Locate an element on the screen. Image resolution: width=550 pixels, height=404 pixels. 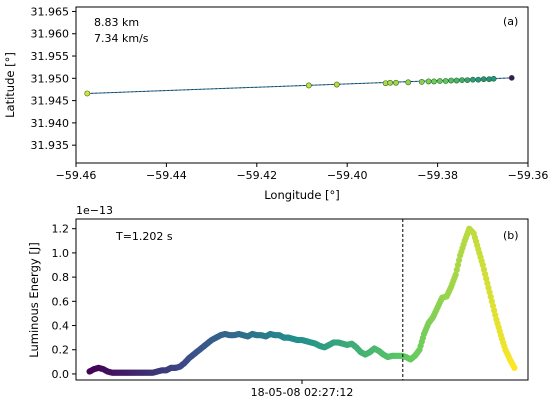
distance-annotation: 8.83 km is located at coordinates (116, 22).